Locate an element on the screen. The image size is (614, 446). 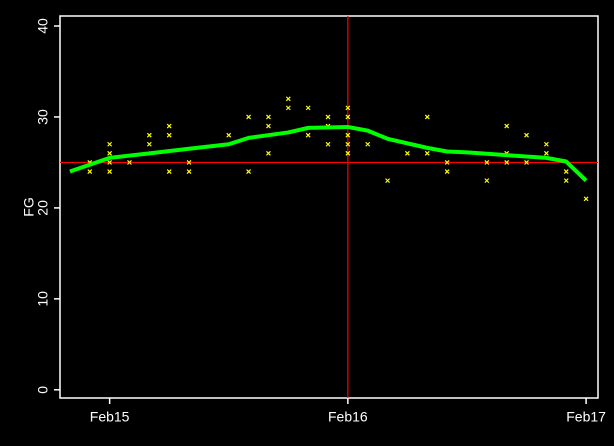
y-tick-label: 30 is located at coordinates (43, 117).